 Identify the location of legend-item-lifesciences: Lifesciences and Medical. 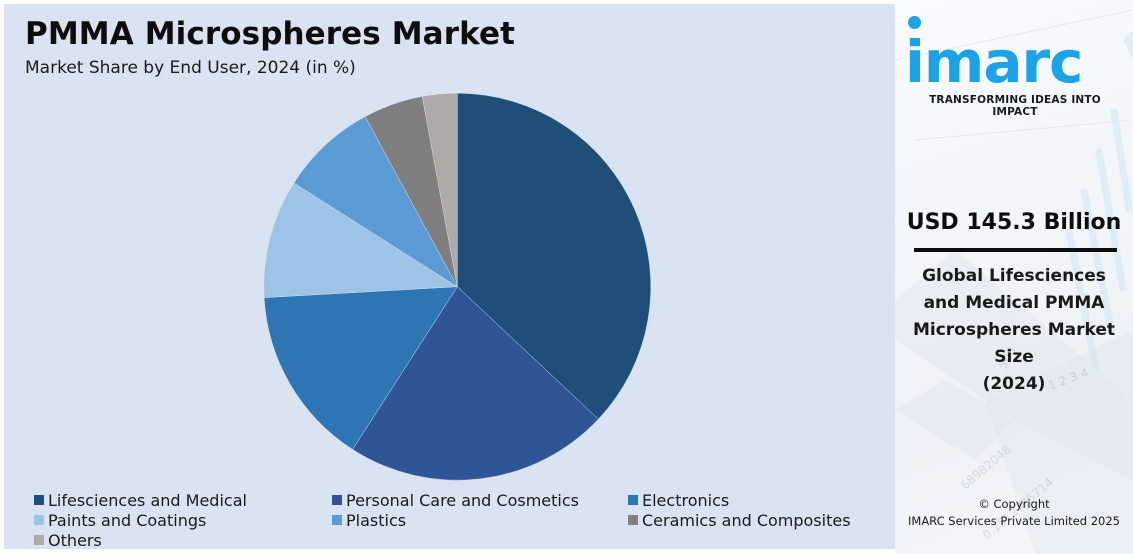
(140, 500).